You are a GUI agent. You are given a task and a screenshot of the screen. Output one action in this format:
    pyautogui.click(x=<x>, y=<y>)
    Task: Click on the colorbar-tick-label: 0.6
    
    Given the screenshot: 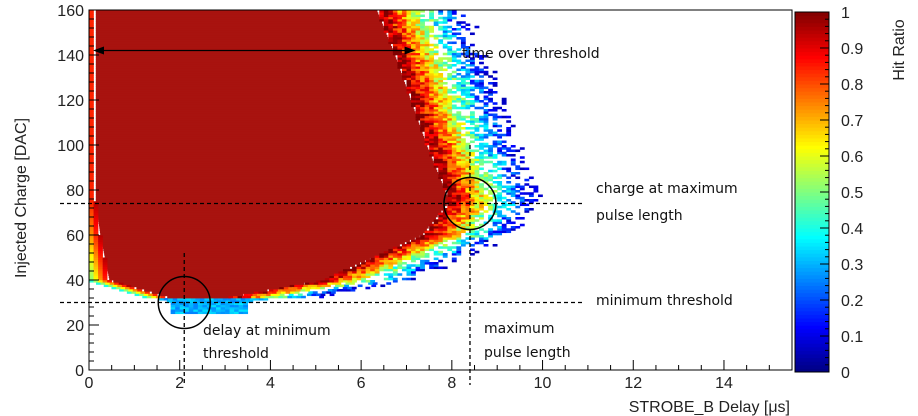 What is the action you would take?
    pyautogui.click(x=852, y=157)
    